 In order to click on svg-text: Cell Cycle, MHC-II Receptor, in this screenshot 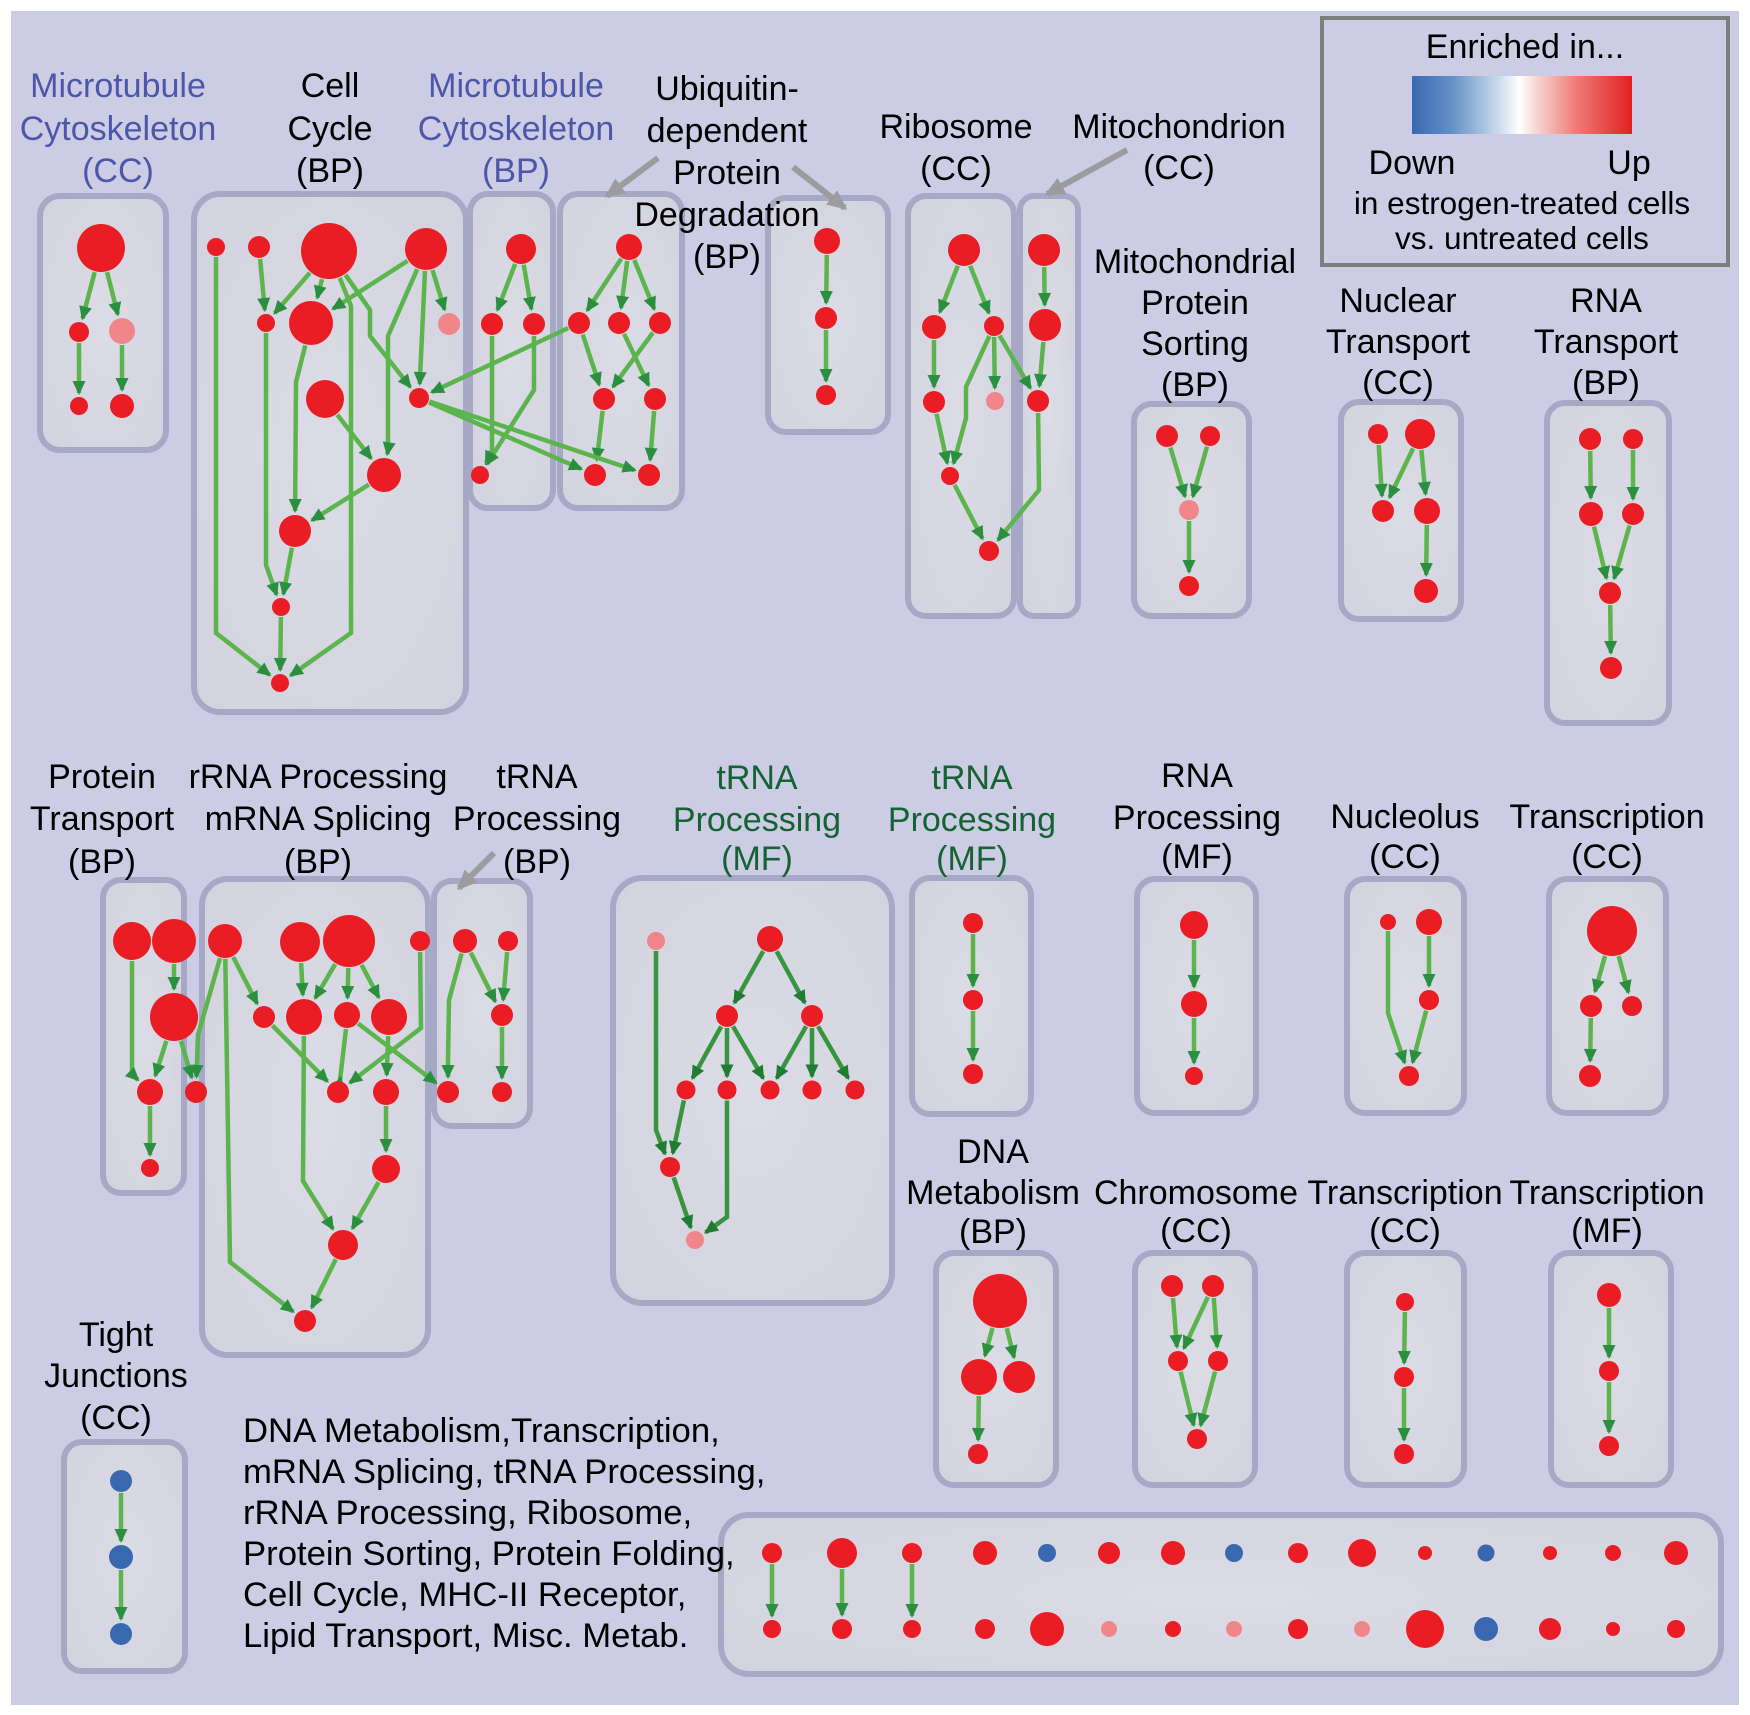, I will do `click(464, 1595)`.